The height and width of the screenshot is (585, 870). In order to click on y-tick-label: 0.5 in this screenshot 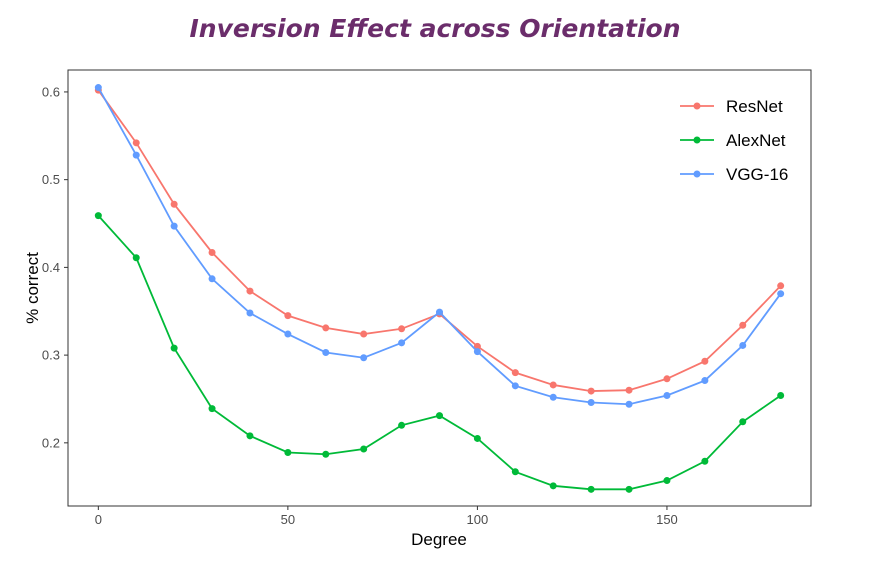, I will do `click(51, 179)`.